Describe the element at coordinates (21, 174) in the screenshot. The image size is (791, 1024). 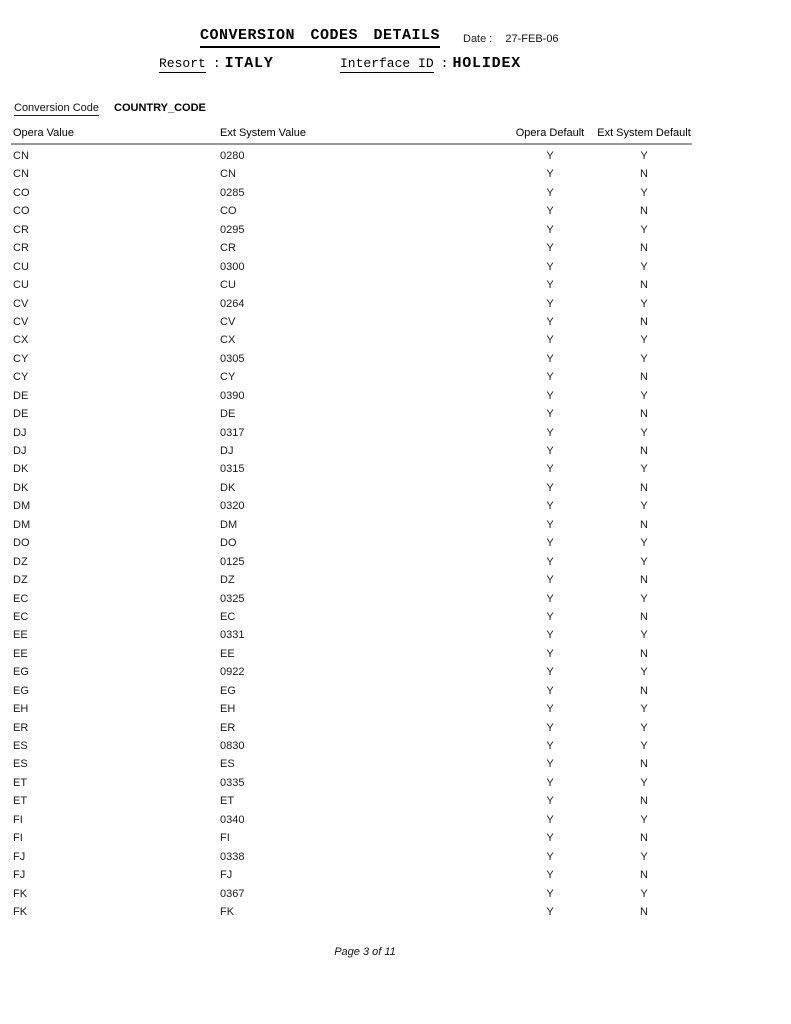
I see `opera-value-cell: CN` at that location.